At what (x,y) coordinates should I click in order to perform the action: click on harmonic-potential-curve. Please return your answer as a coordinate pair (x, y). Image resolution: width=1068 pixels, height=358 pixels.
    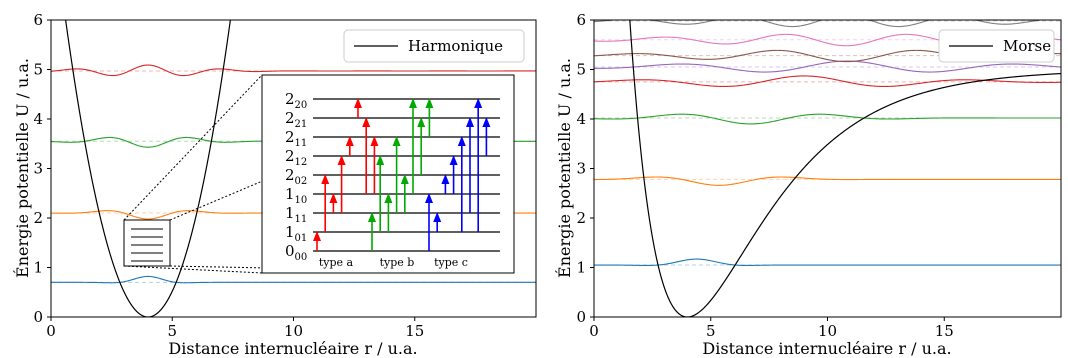
    Looking at the image, I should click on (148, 168).